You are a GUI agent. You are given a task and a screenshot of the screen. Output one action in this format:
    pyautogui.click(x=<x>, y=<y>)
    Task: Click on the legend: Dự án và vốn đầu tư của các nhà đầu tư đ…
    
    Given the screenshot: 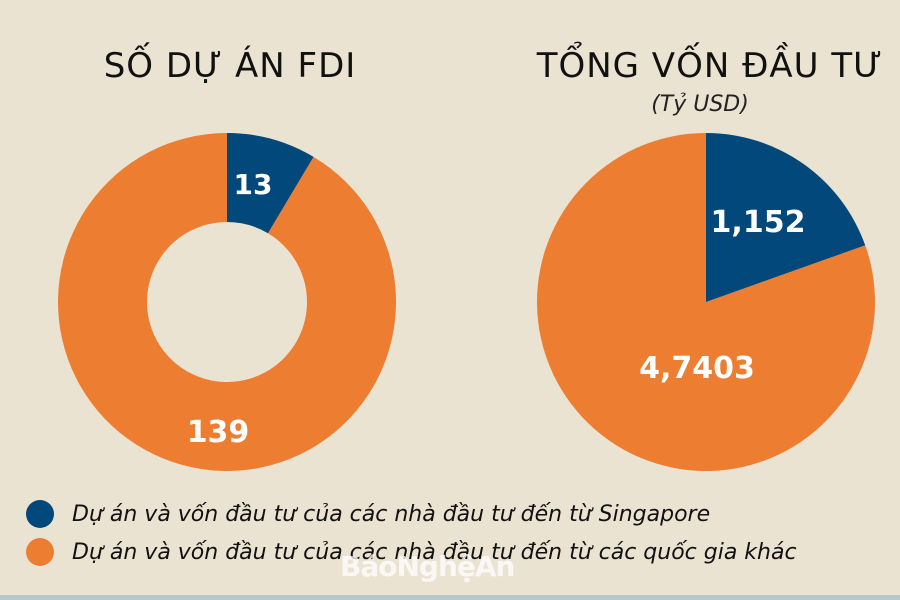 What is the action you would take?
    pyautogui.click(x=463, y=533)
    